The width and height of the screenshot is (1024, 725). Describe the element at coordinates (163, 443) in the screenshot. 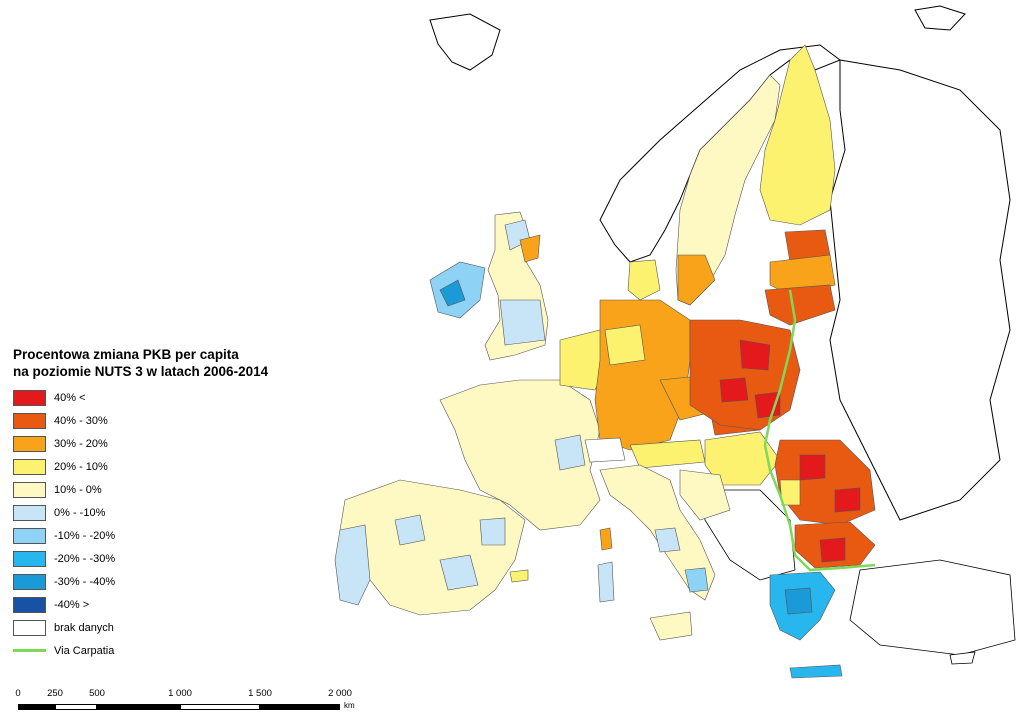

I see `legend-item: 30% - 20%` at that location.